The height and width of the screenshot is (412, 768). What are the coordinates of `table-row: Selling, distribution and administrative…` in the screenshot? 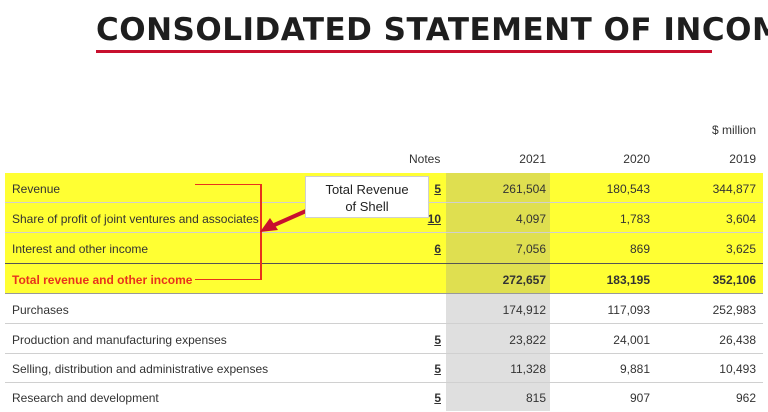 It's located at (384, 368).